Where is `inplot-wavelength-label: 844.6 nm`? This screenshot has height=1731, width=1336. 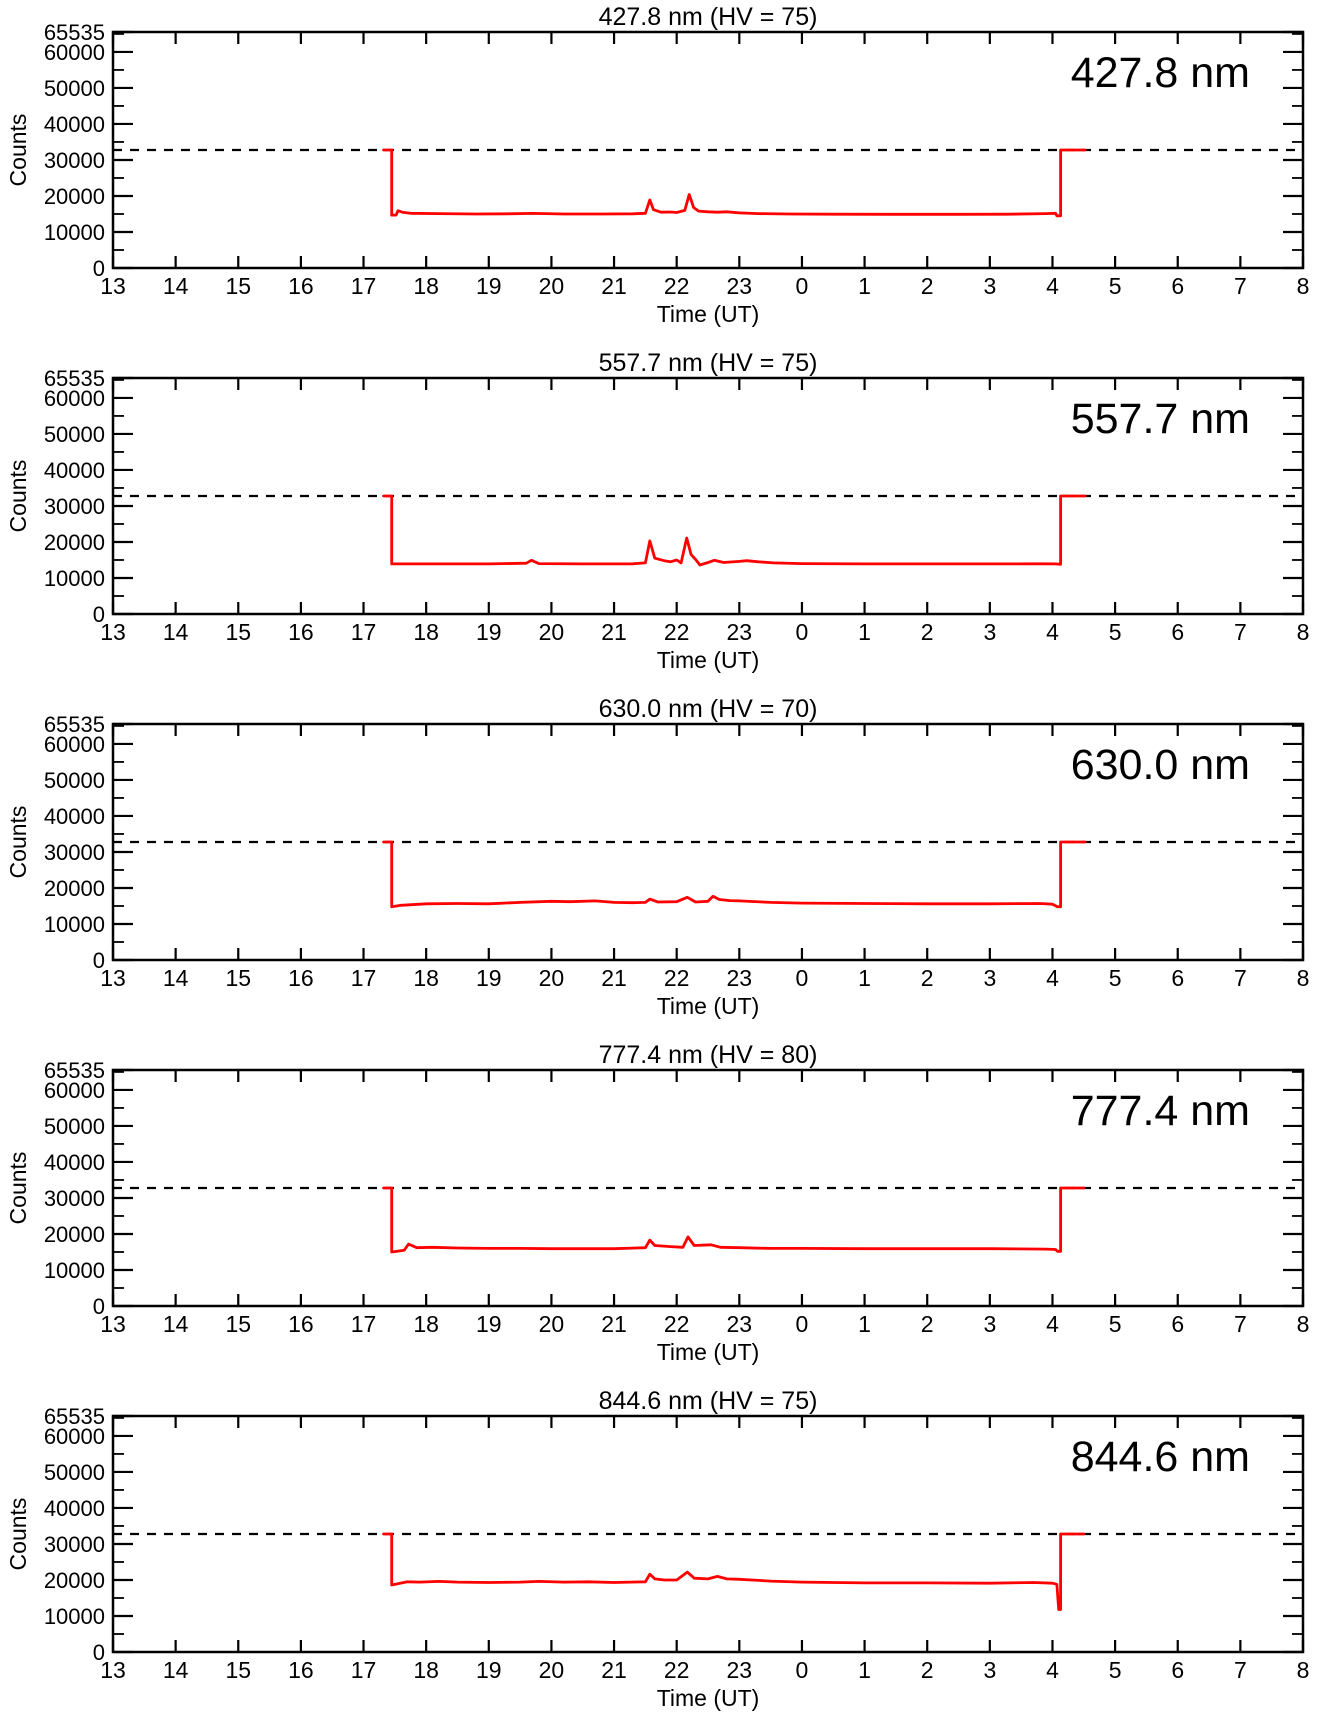 inplot-wavelength-label: 844.6 nm is located at coordinates (1160, 1457).